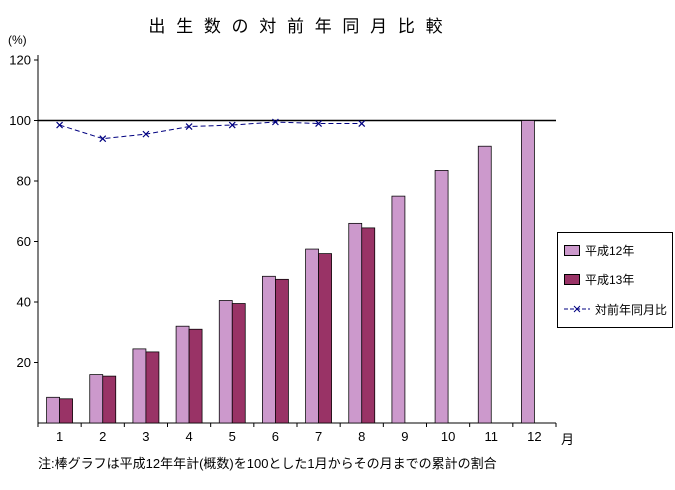 Image resolution: width=675 pixels, height=490 pixels. Describe the element at coordinates (188, 436) in the screenshot. I see `x-tick-label: 4` at that location.